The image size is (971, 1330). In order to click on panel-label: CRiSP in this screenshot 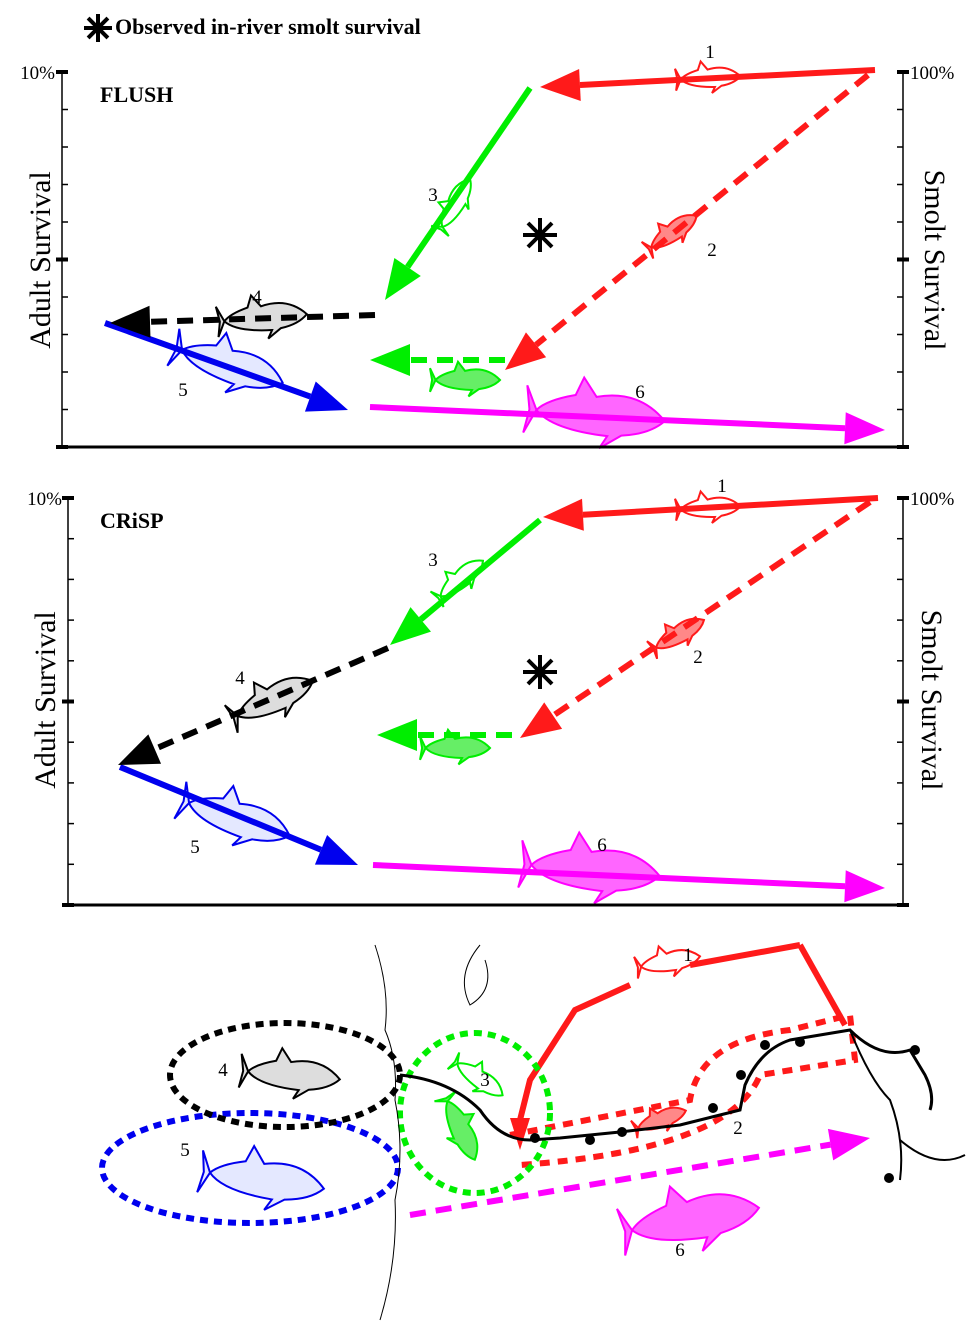, I will do `click(132, 520)`.